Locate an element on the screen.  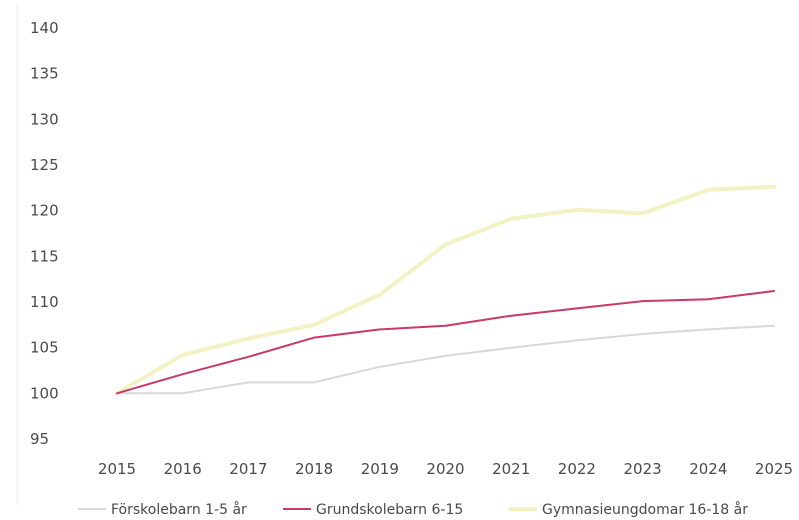
x-tick-label: 2022 is located at coordinates (577, 469).